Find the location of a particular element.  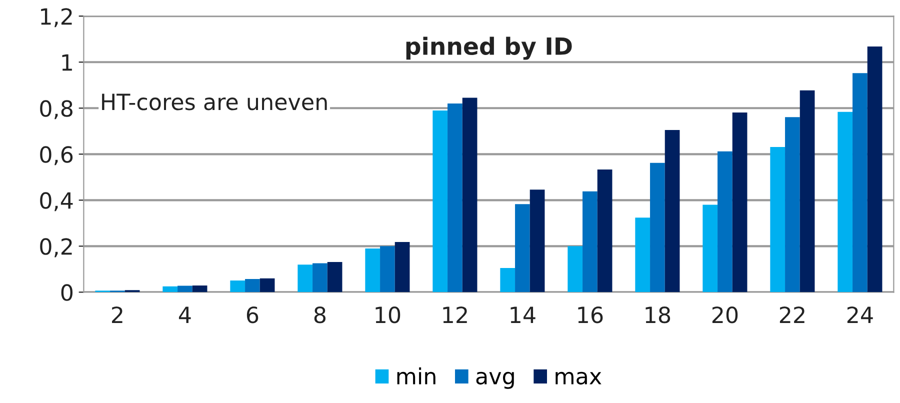

y-tick-label: 0,8 is located at coordinates (56, 110).